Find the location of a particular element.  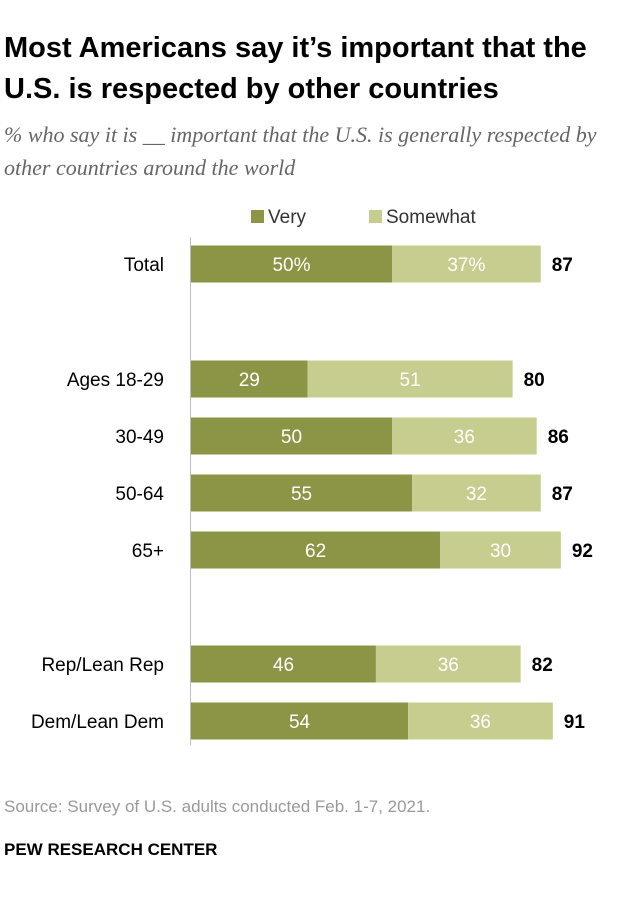

bar-label-very: 55 is located at coordinates (301, 494).